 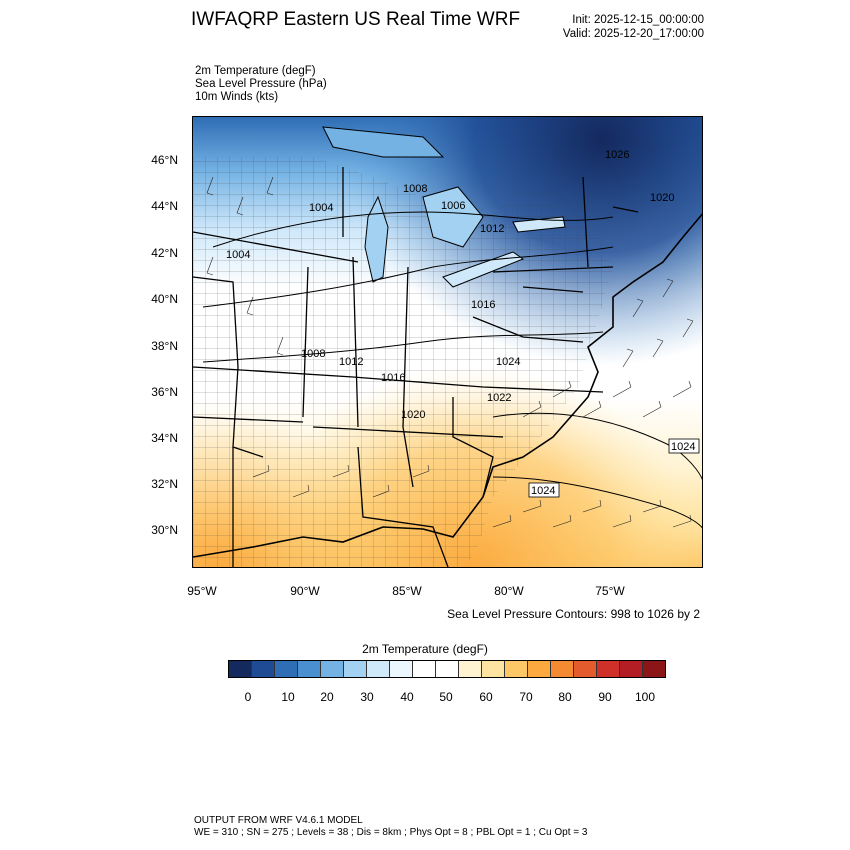 What do you see at coordinates (305, 591) in the screenshot?
I see `lon-label: 90°W` at bounding box center [305, 591].